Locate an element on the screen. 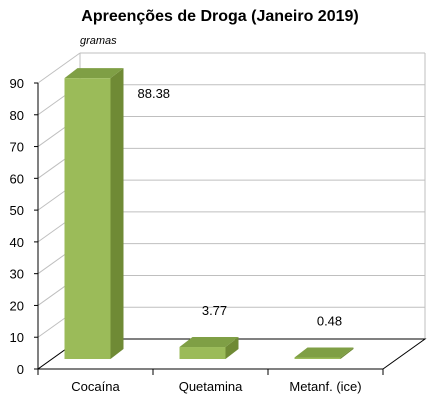  x-tick-label: Quetamina is located at coordinates (211, 386).